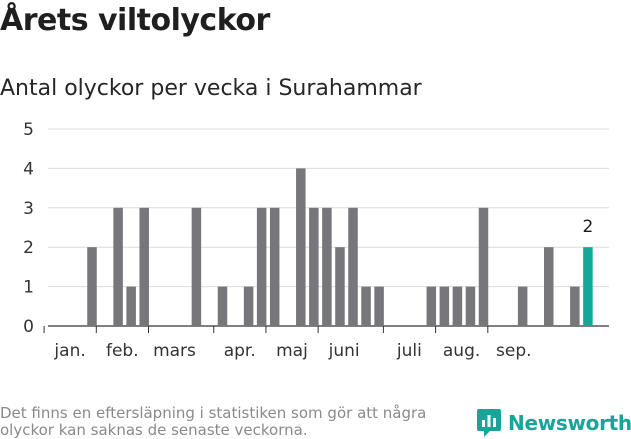 The image size is (631, 439). What do you see at coordinates (28, 209) in the screenshot?
I see `y-tick-label: 3` at bounding box center [28, 209].